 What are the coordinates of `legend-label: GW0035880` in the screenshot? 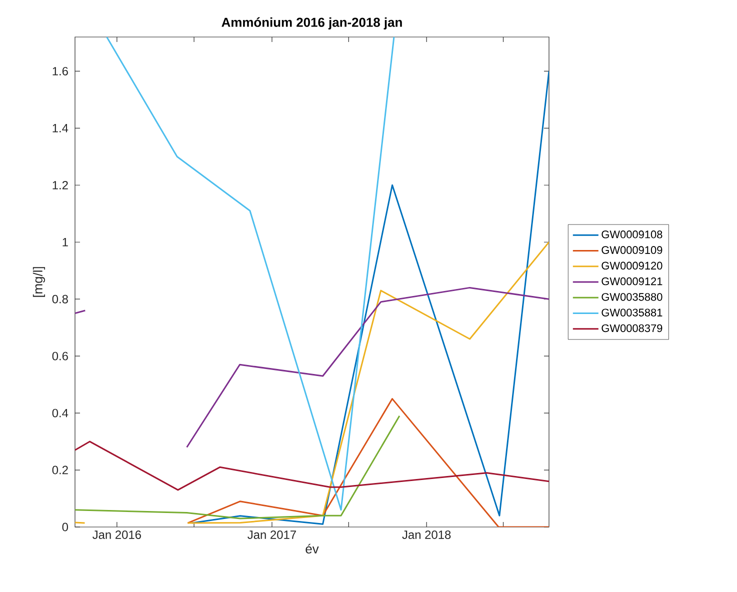 It's located at (632, 297).